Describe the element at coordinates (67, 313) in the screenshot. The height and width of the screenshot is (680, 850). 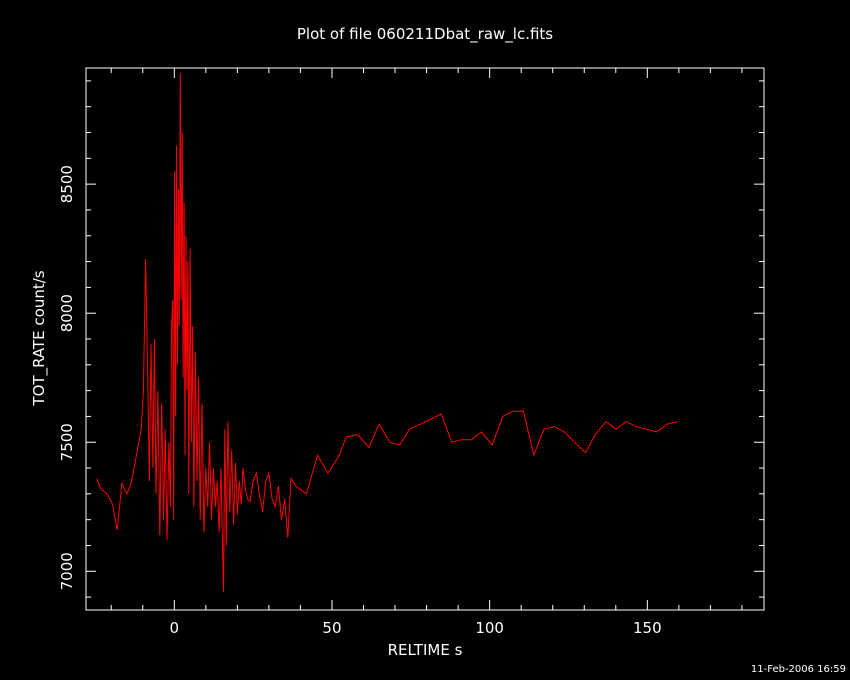
I see `y-tick-label: 8000` at that location.